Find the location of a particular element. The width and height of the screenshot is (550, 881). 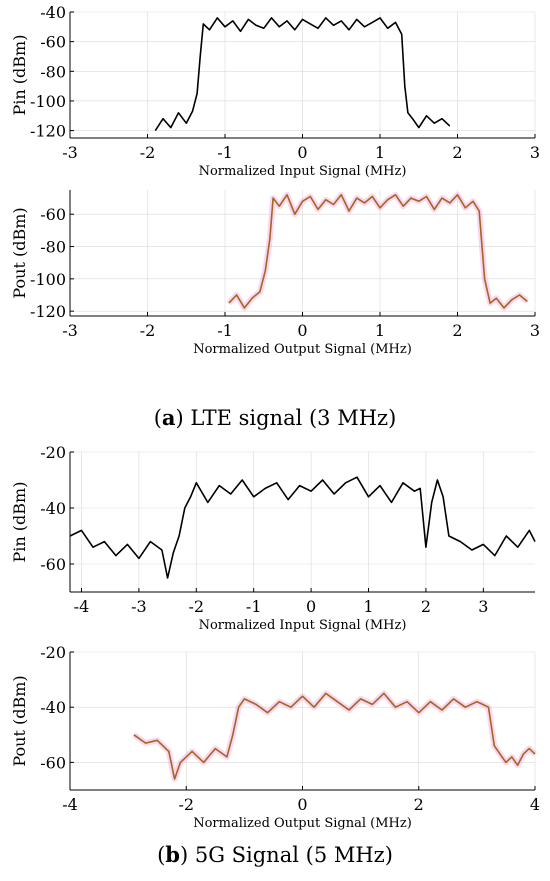

caption-a-text: LTE signal (3 MHz) is located at coordinates (293, 418).